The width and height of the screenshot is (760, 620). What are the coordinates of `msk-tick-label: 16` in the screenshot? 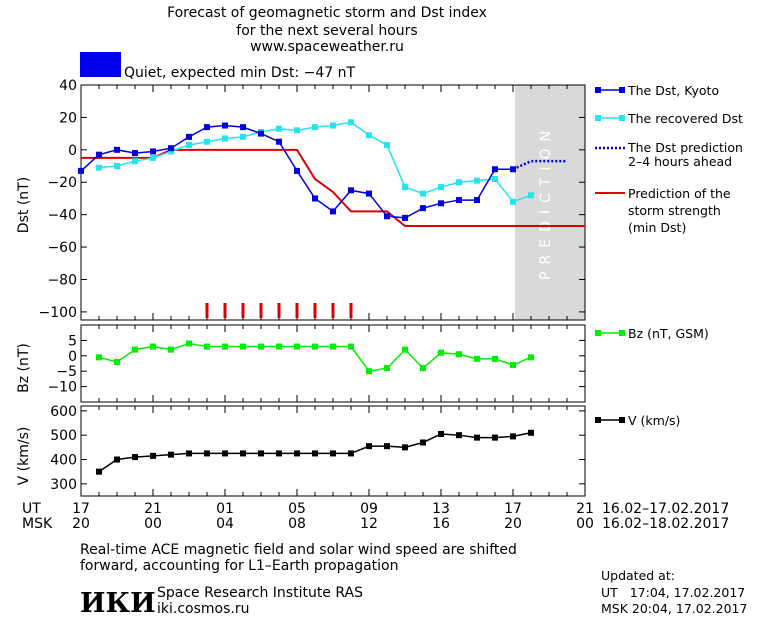 It's located at (441, 524).